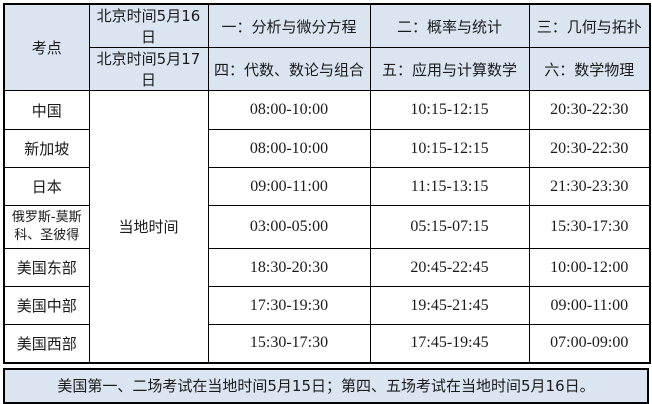  I want to click on location-cell: 美国中部, so click(46, 305).